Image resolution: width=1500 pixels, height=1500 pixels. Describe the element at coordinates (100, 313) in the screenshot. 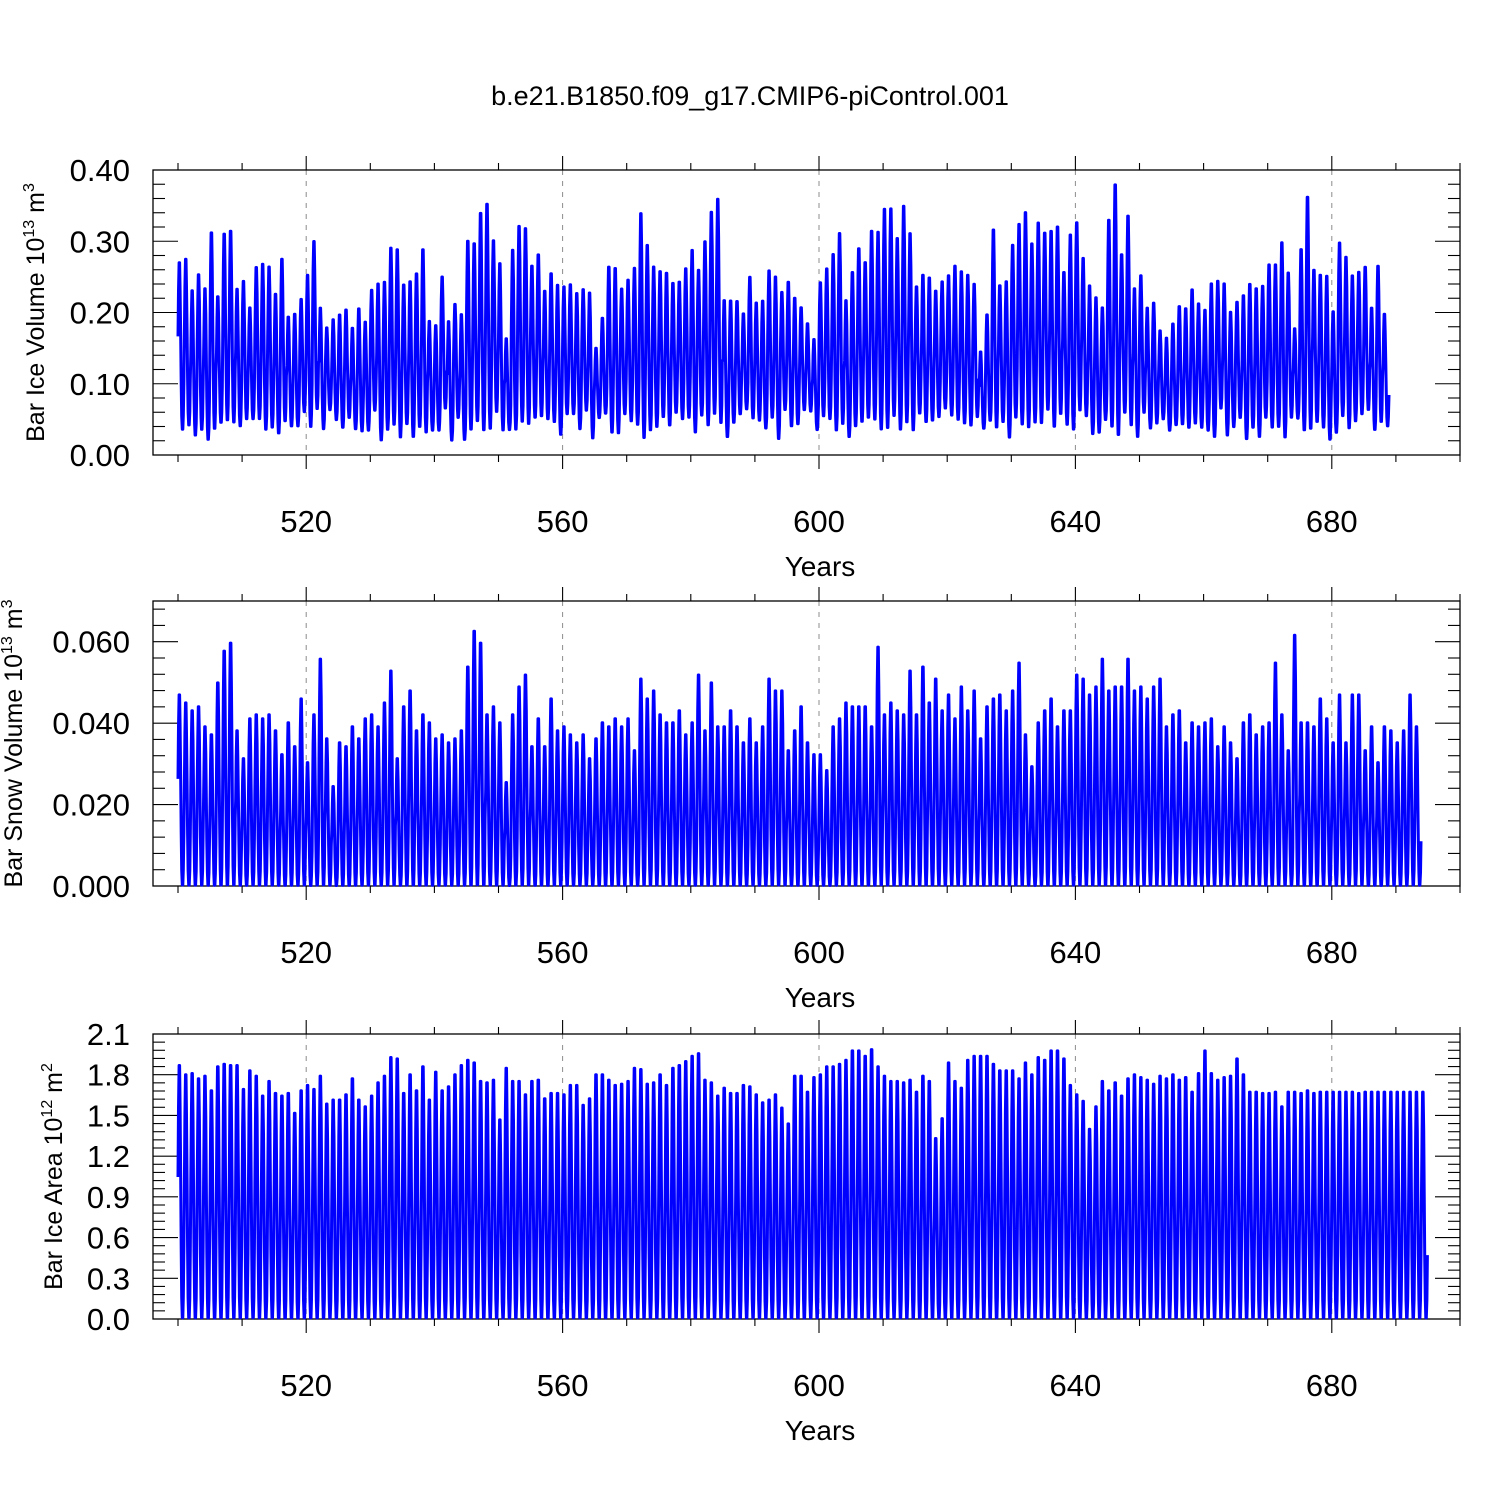

I see `y-tick-label: 0.20` at that location.